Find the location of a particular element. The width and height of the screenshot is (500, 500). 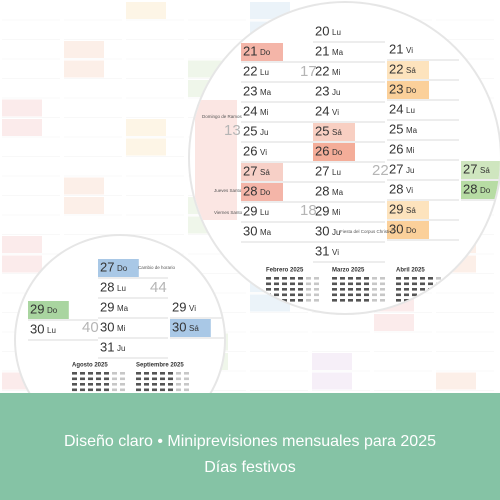

note: Fiesta del Corpus Christi C is located at coordinates (367, 231).